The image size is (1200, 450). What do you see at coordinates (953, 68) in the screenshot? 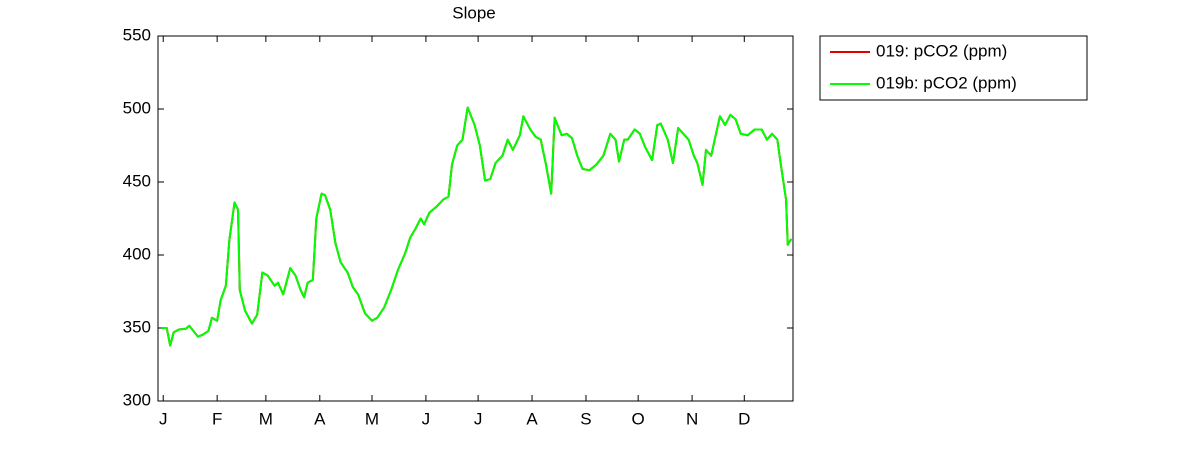
I see `legend-box` at bounding box center [953, 68].